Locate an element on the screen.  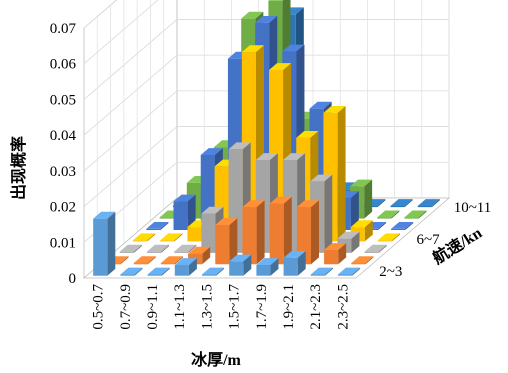
x-tick-label: 2.1~2.3 is located at coordinates (316, 307).